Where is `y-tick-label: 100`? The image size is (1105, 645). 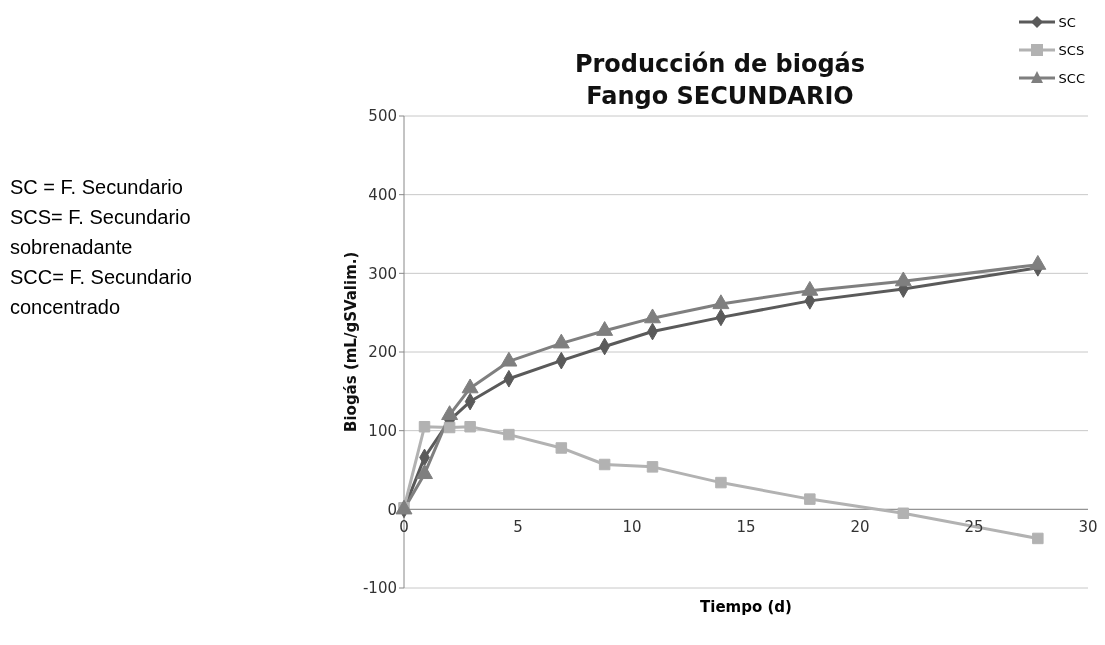 y-tick-label: 100 is located at coordinates (382, 430).